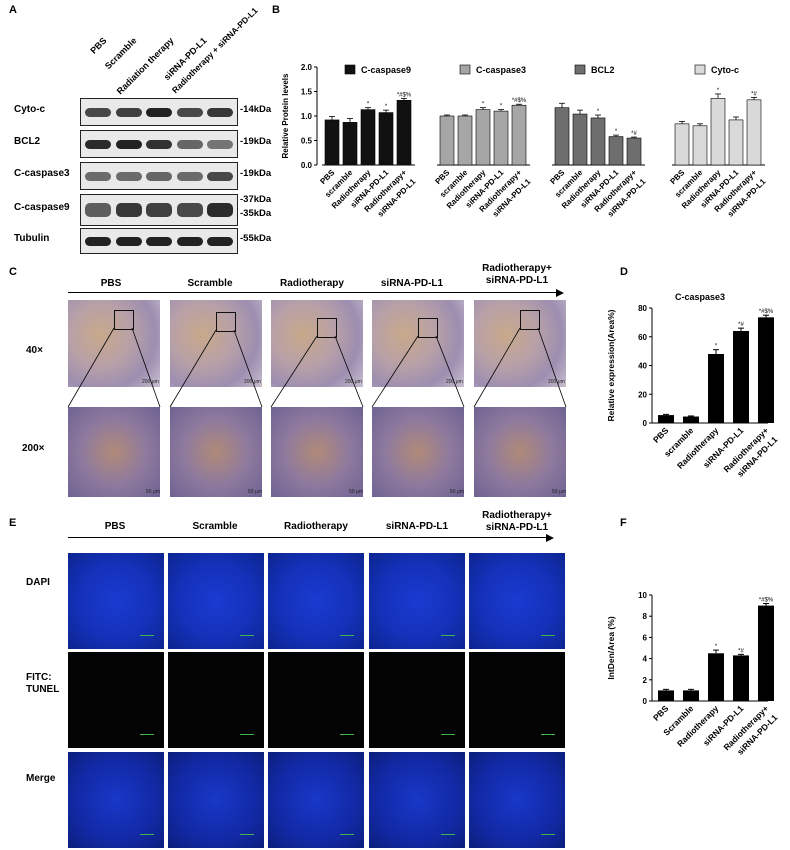 The width and height of the screenshot is (790, 850). What do you see at coordinates (404, 95) in the screenshot?
I see `significance-label: *#$%` at bounding box center [404, 95].